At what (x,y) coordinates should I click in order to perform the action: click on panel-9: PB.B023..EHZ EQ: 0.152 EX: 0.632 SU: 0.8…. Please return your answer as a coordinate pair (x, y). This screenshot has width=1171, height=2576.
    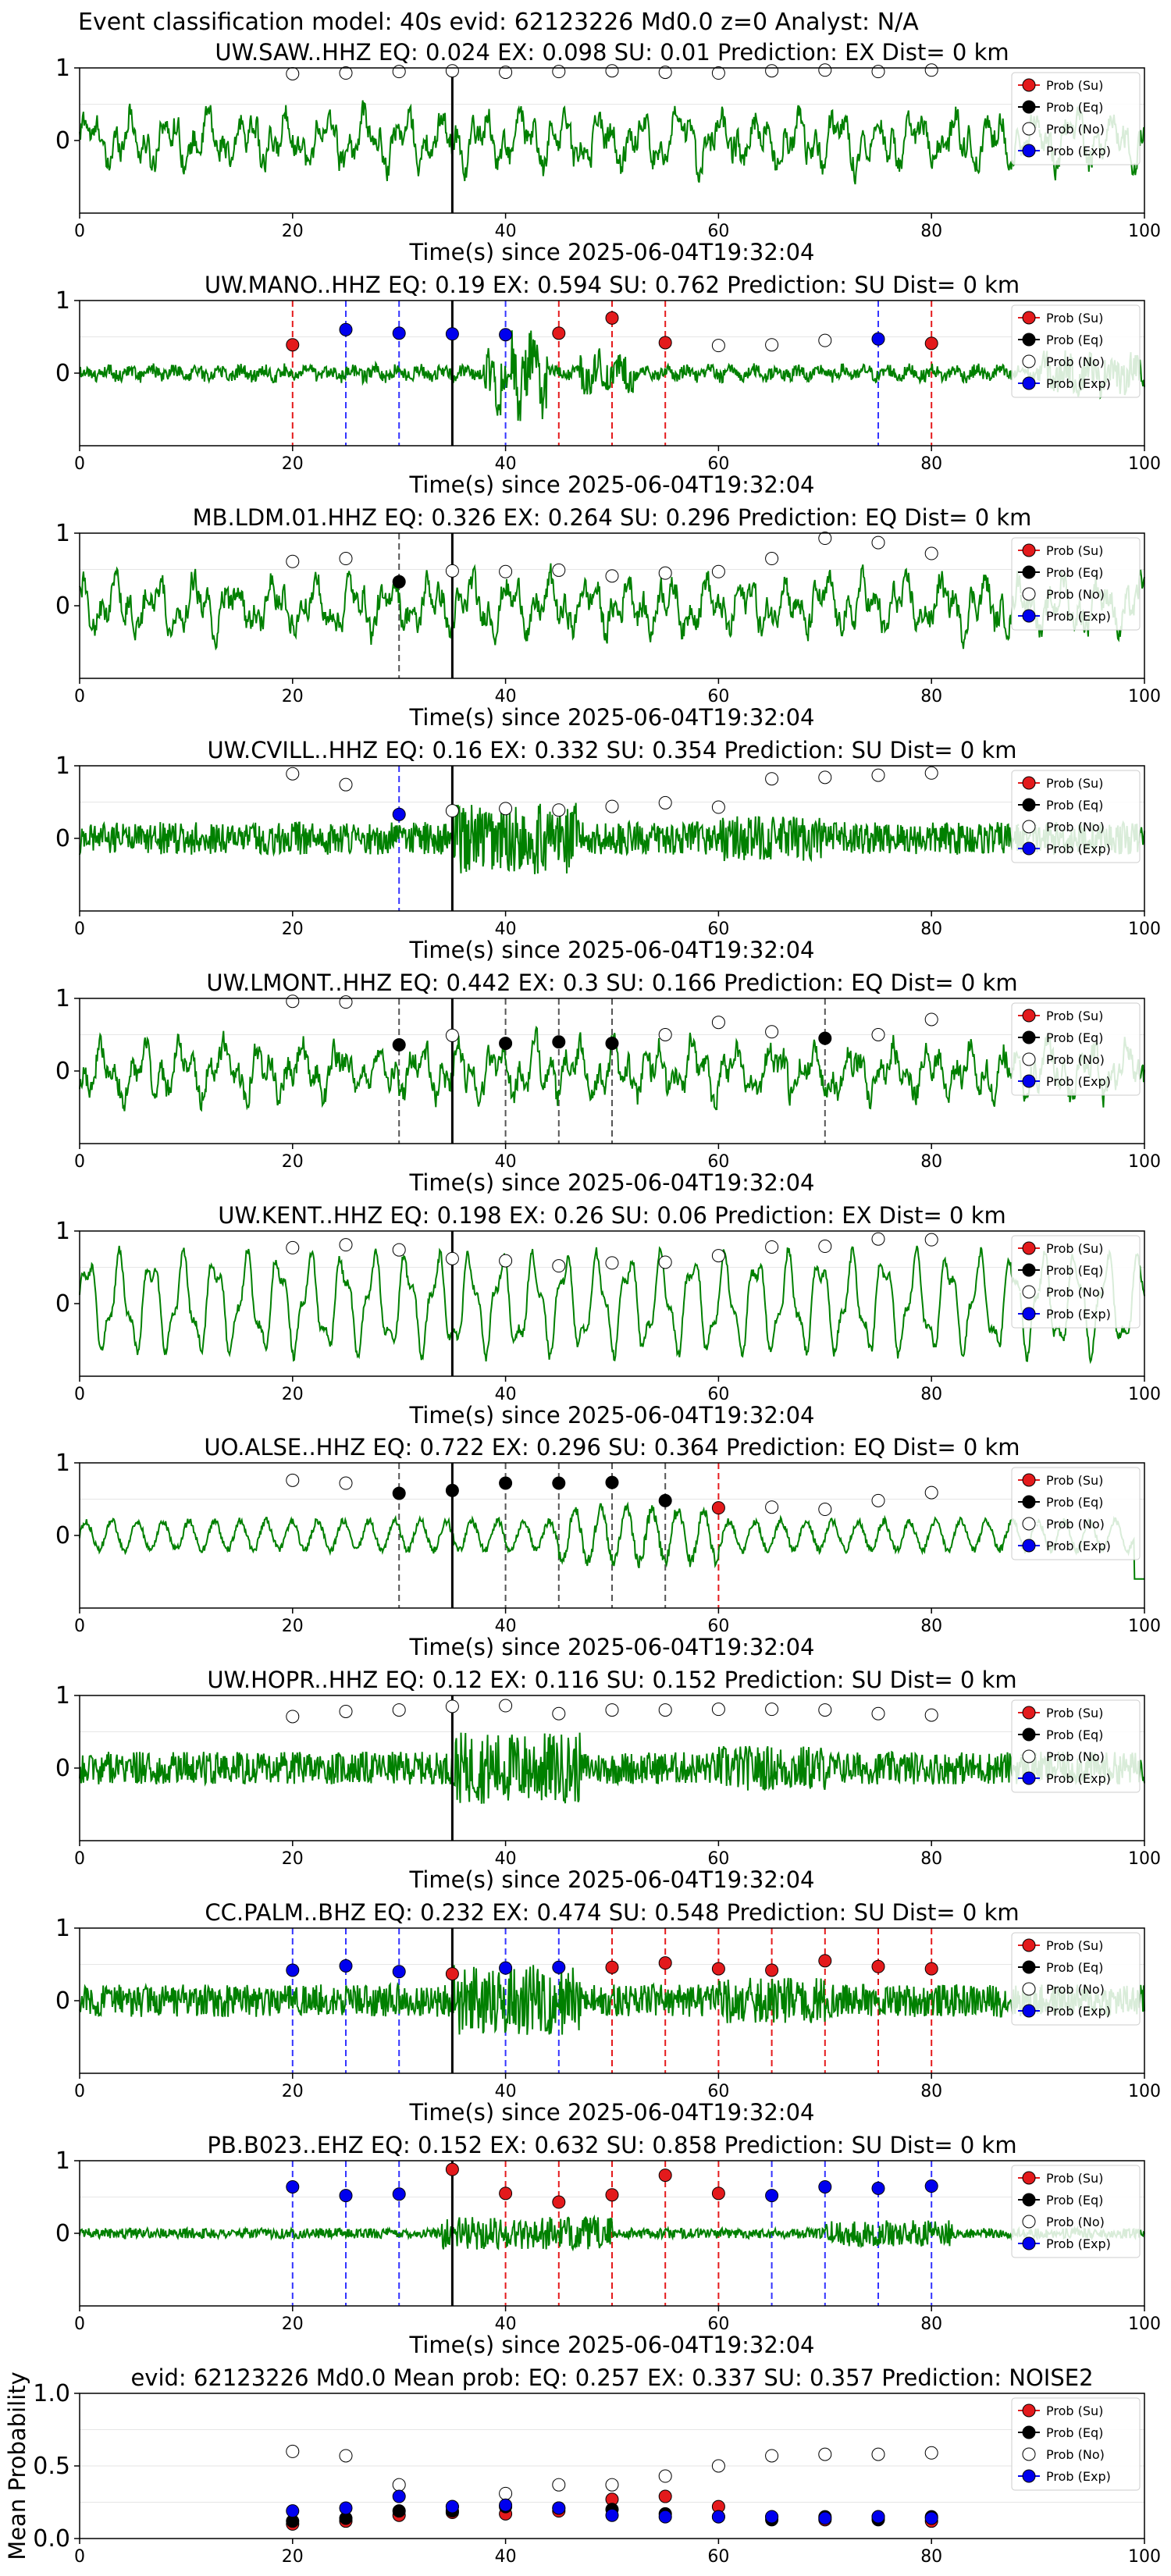
    Looking at the image, I should click on (608, 2245).